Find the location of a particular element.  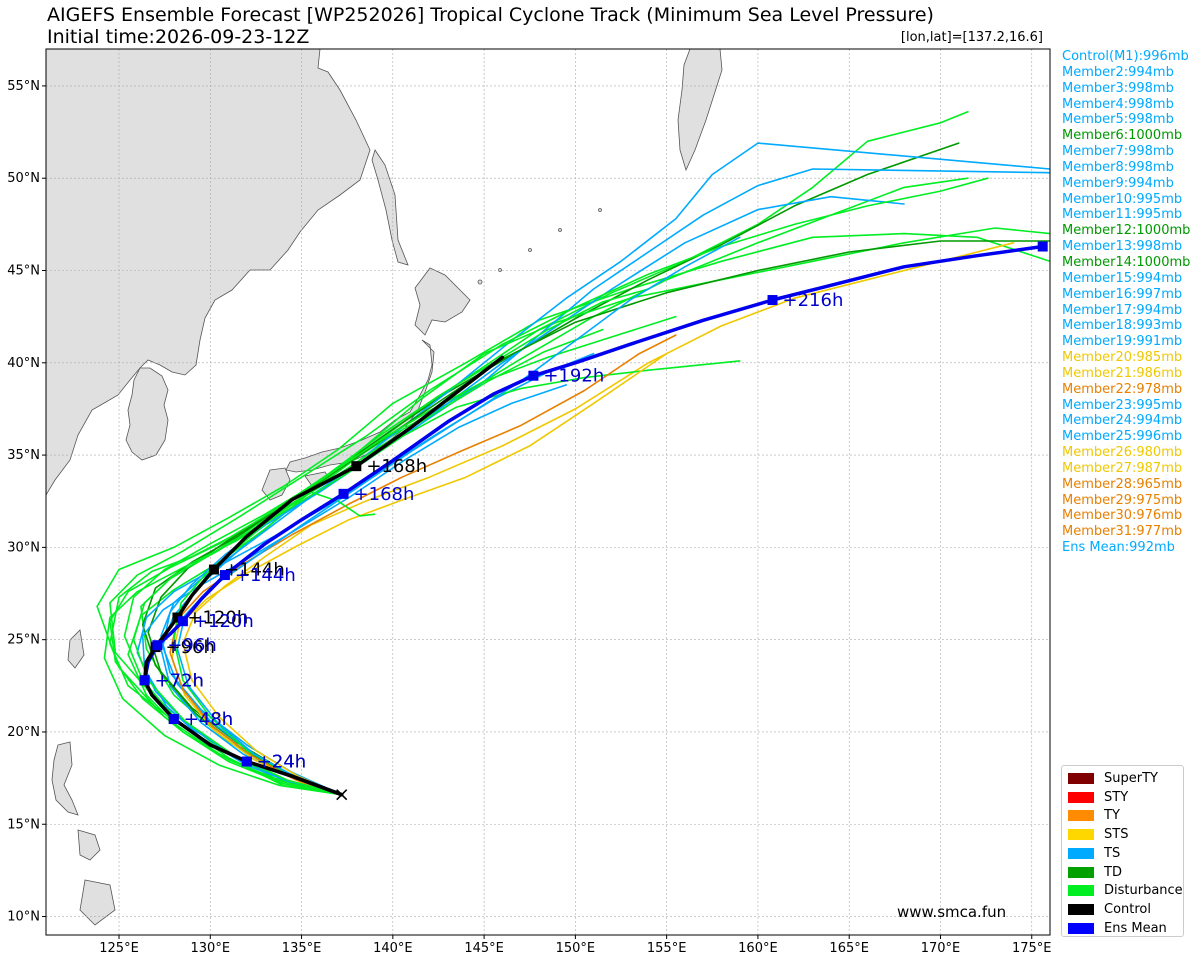

member-entry: Member17:994mb is located at coordinates (1122, 310).